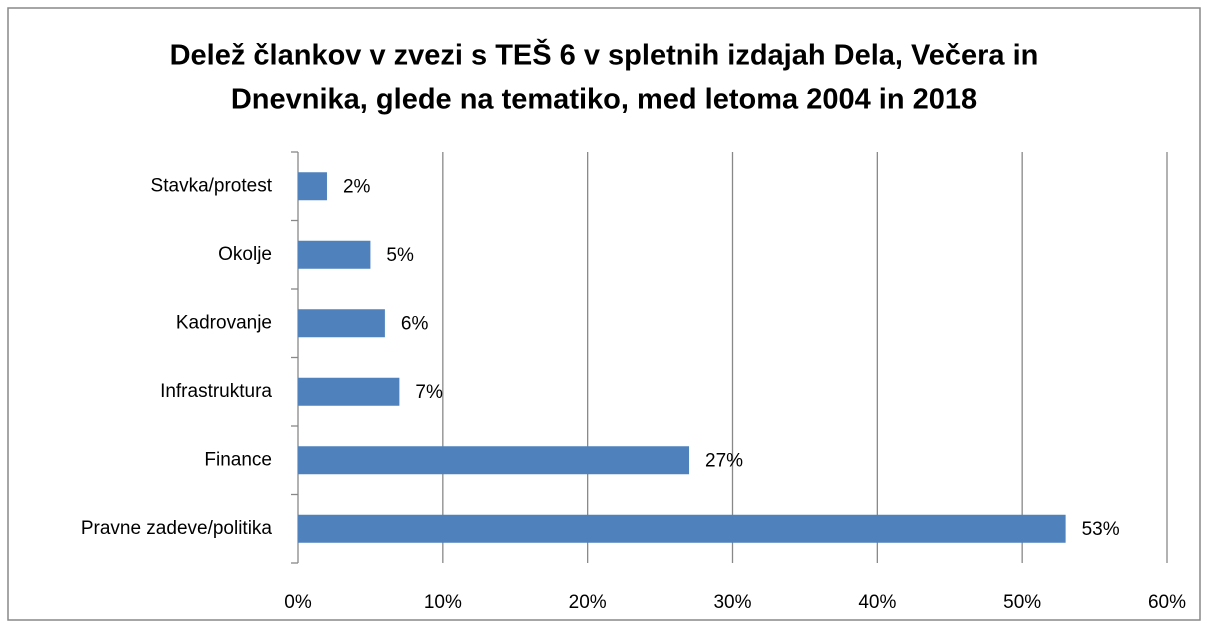  Describe the element at coordinates (1167, 602) in the screenshot. I see `x-tick-label: 60%` at that location.